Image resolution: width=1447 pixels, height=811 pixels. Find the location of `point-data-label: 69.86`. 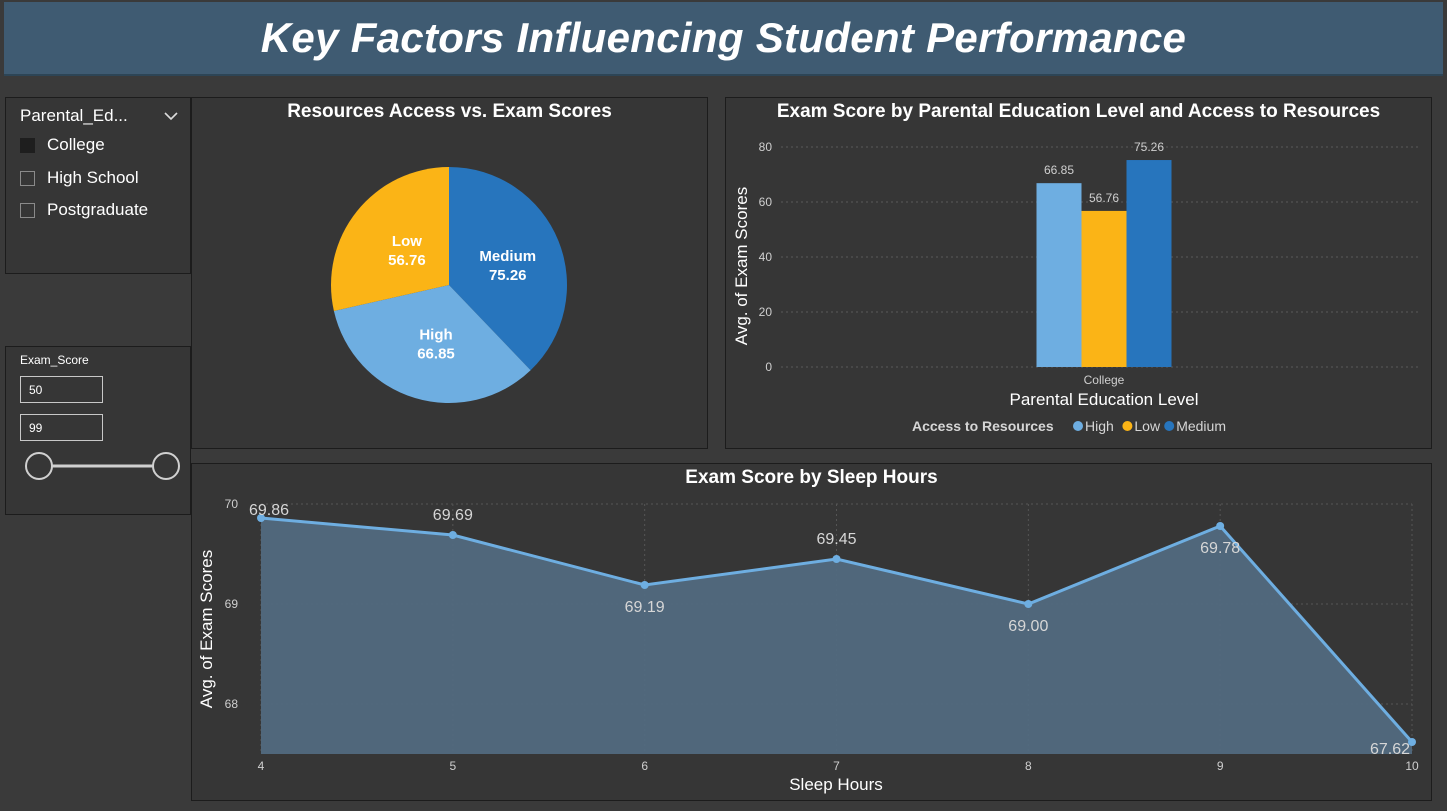

point-data-label: 69.86 is located at coordinates (269, 510).